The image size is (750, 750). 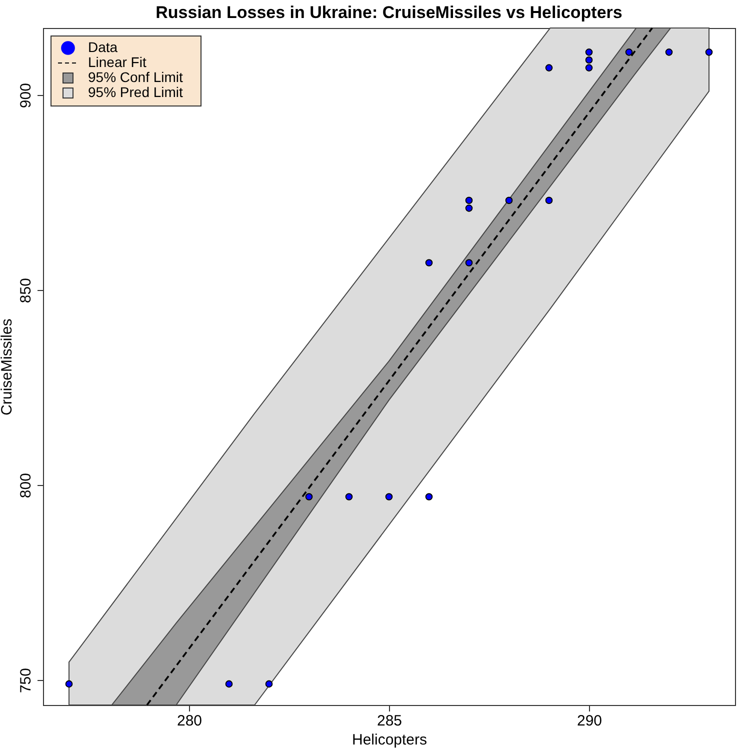 What do you see at coordinates (189, 721) in the screenshot?
I see `x-tick-label: 280` at bounding box center [189, 721].